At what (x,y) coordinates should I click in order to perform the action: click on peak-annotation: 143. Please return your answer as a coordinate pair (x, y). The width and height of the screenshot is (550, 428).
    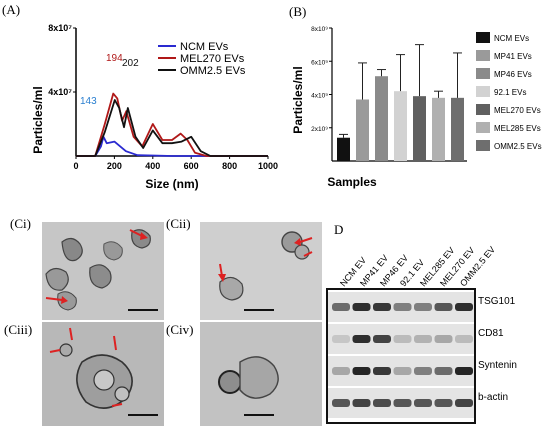
    Looking at the image, I should click on (88, 101).